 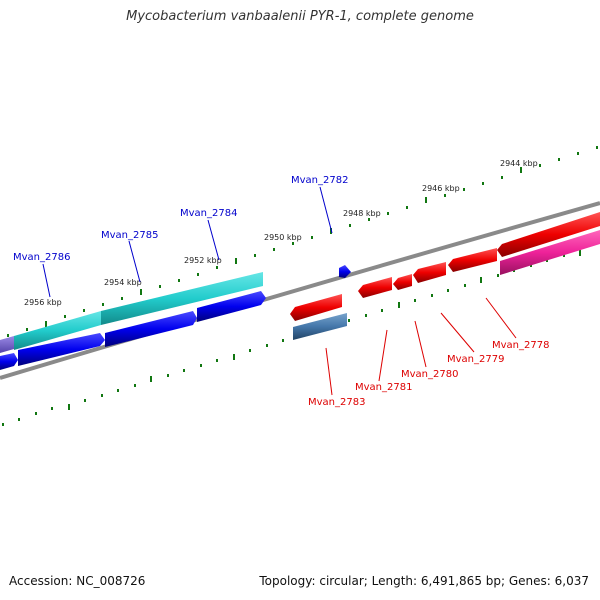 I want to click on reverse-leader-lines, so click(x=421, y=346).